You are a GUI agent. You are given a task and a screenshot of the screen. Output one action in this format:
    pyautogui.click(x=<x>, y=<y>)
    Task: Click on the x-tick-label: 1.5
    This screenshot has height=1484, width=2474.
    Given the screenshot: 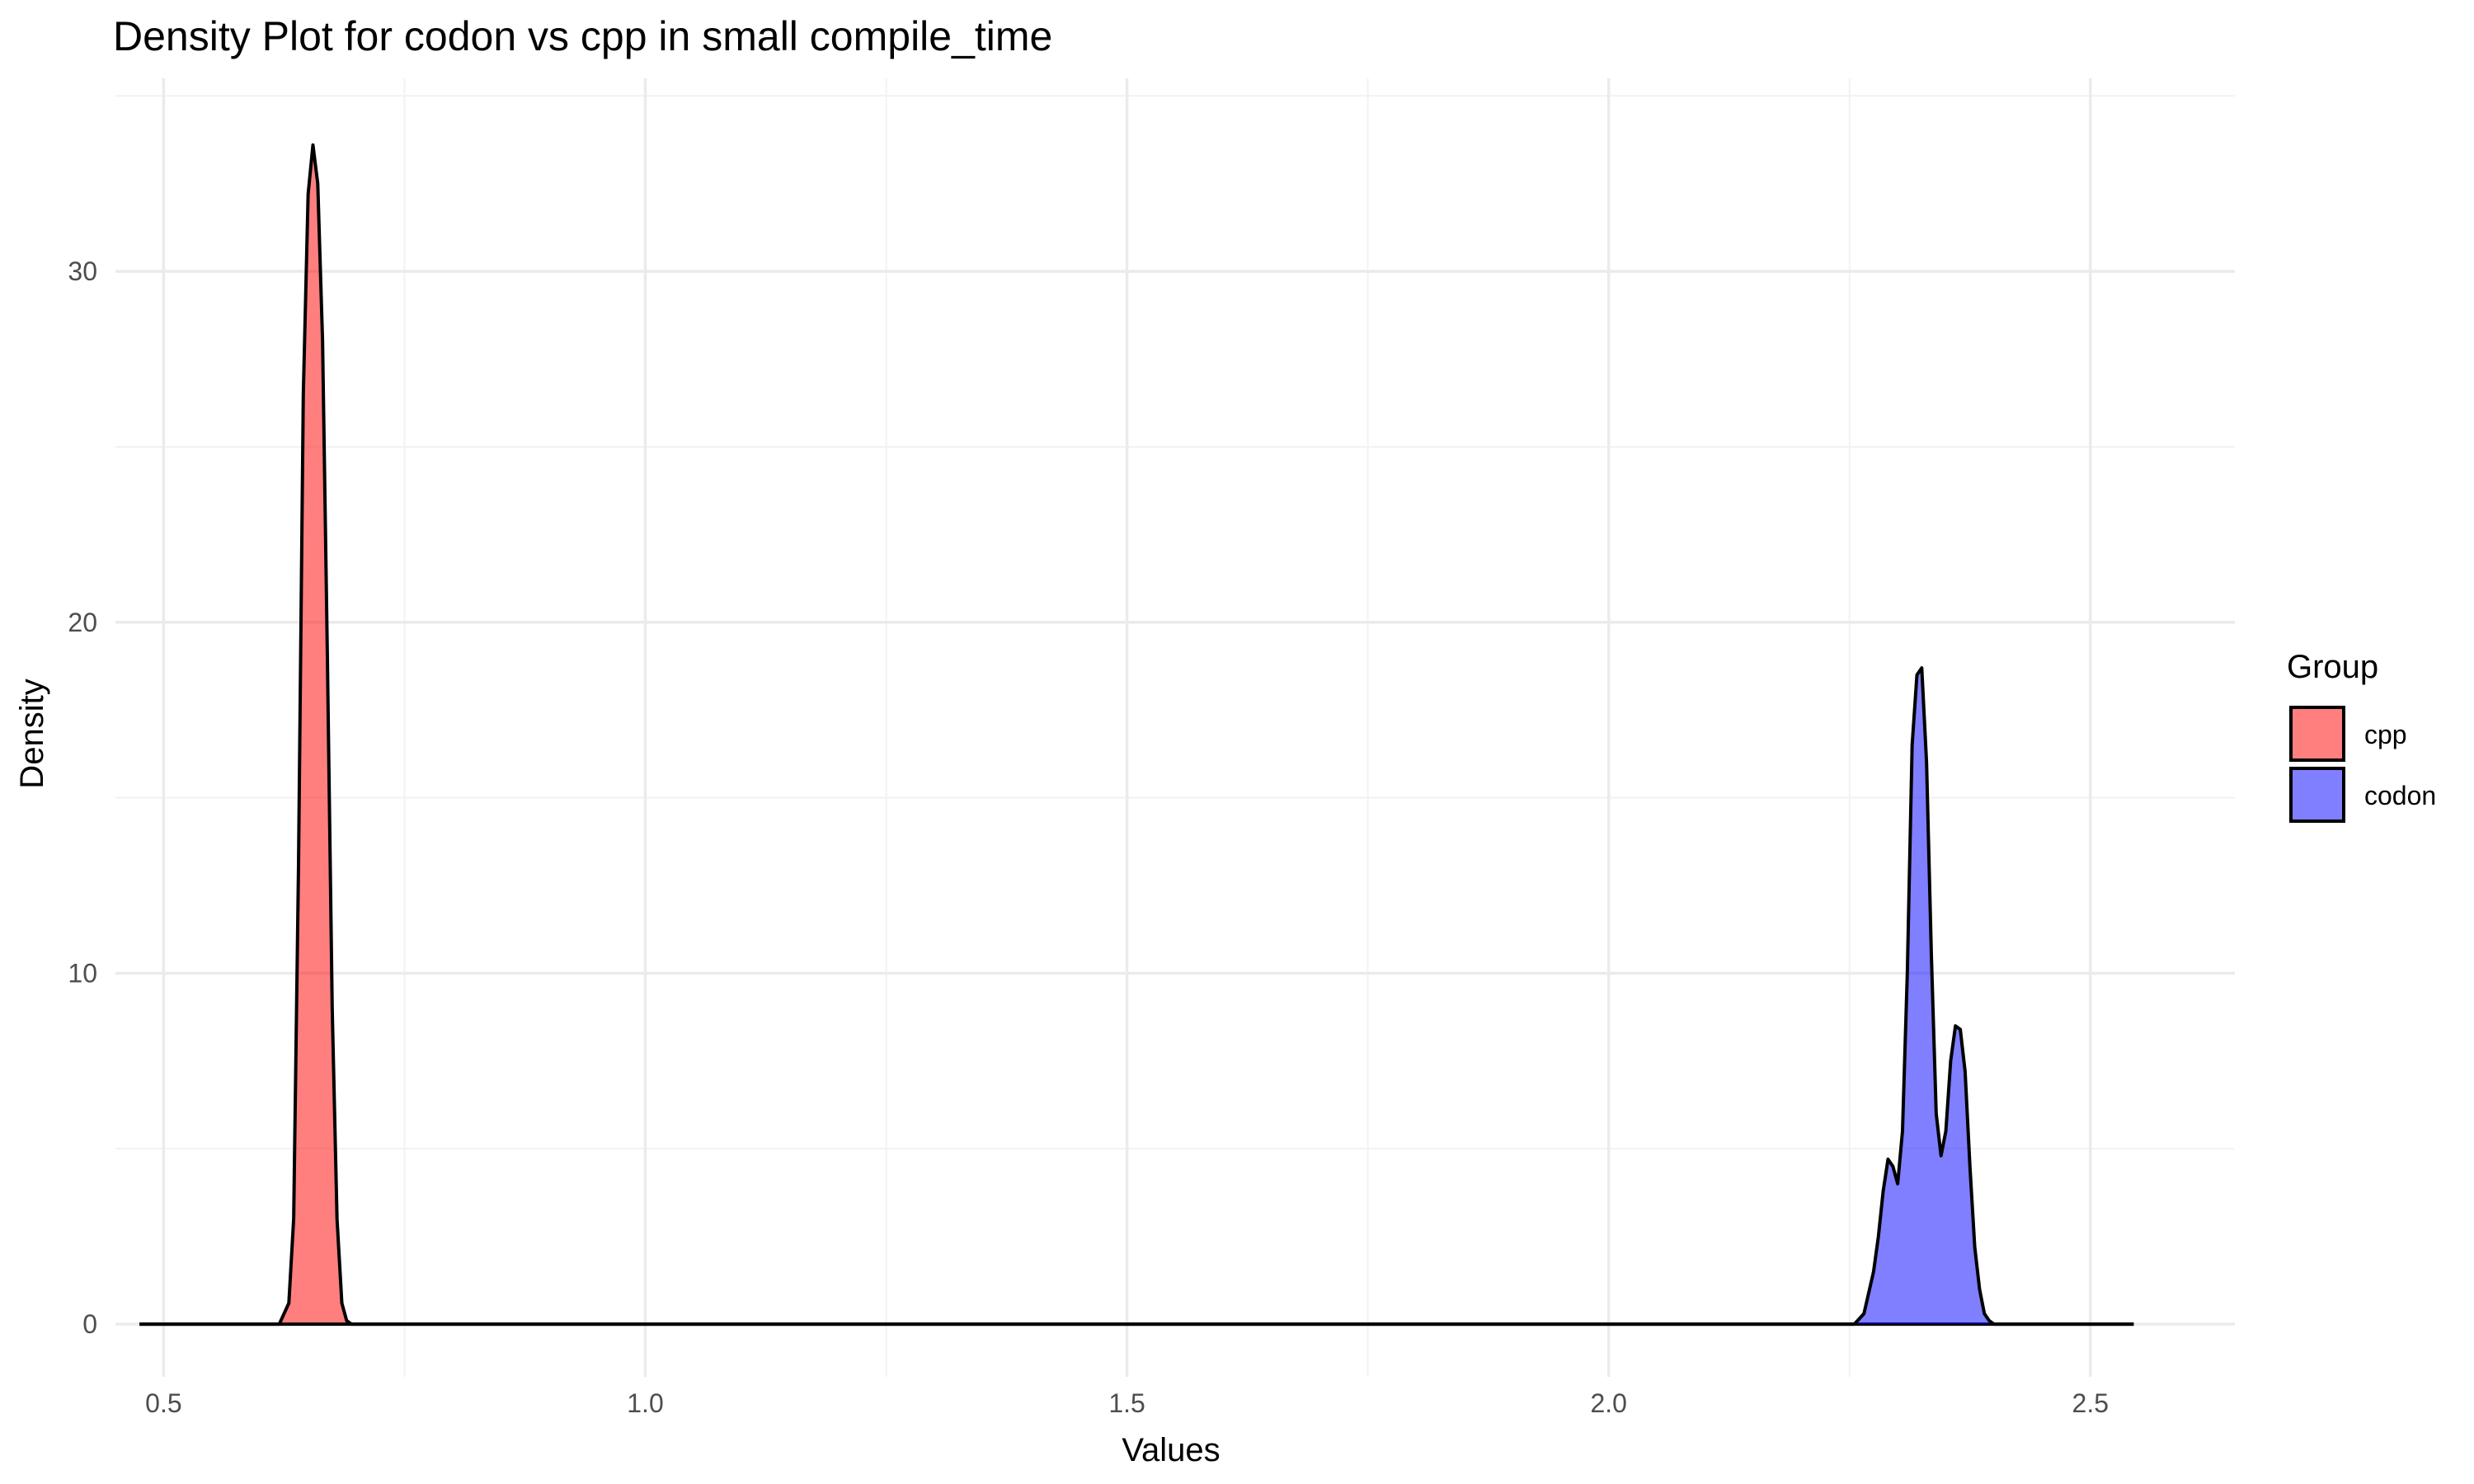 What is the action you would take?
    pyautogui.click(x=1126, y=1403)
    